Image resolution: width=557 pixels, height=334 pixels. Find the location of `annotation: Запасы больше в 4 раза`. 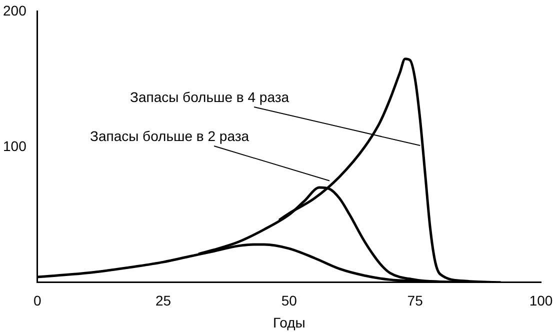

annotation: Запасы больше в 4 раза is located at coordinates (210, 96).